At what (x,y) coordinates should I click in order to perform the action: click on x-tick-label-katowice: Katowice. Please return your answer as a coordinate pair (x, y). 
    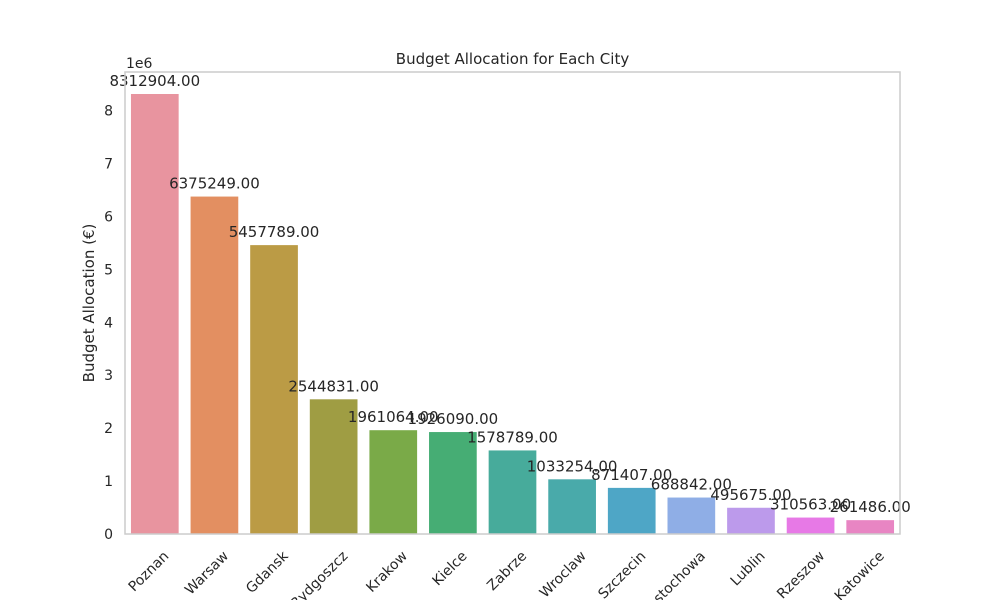
    Looking at the image, I should click on (860, 574).